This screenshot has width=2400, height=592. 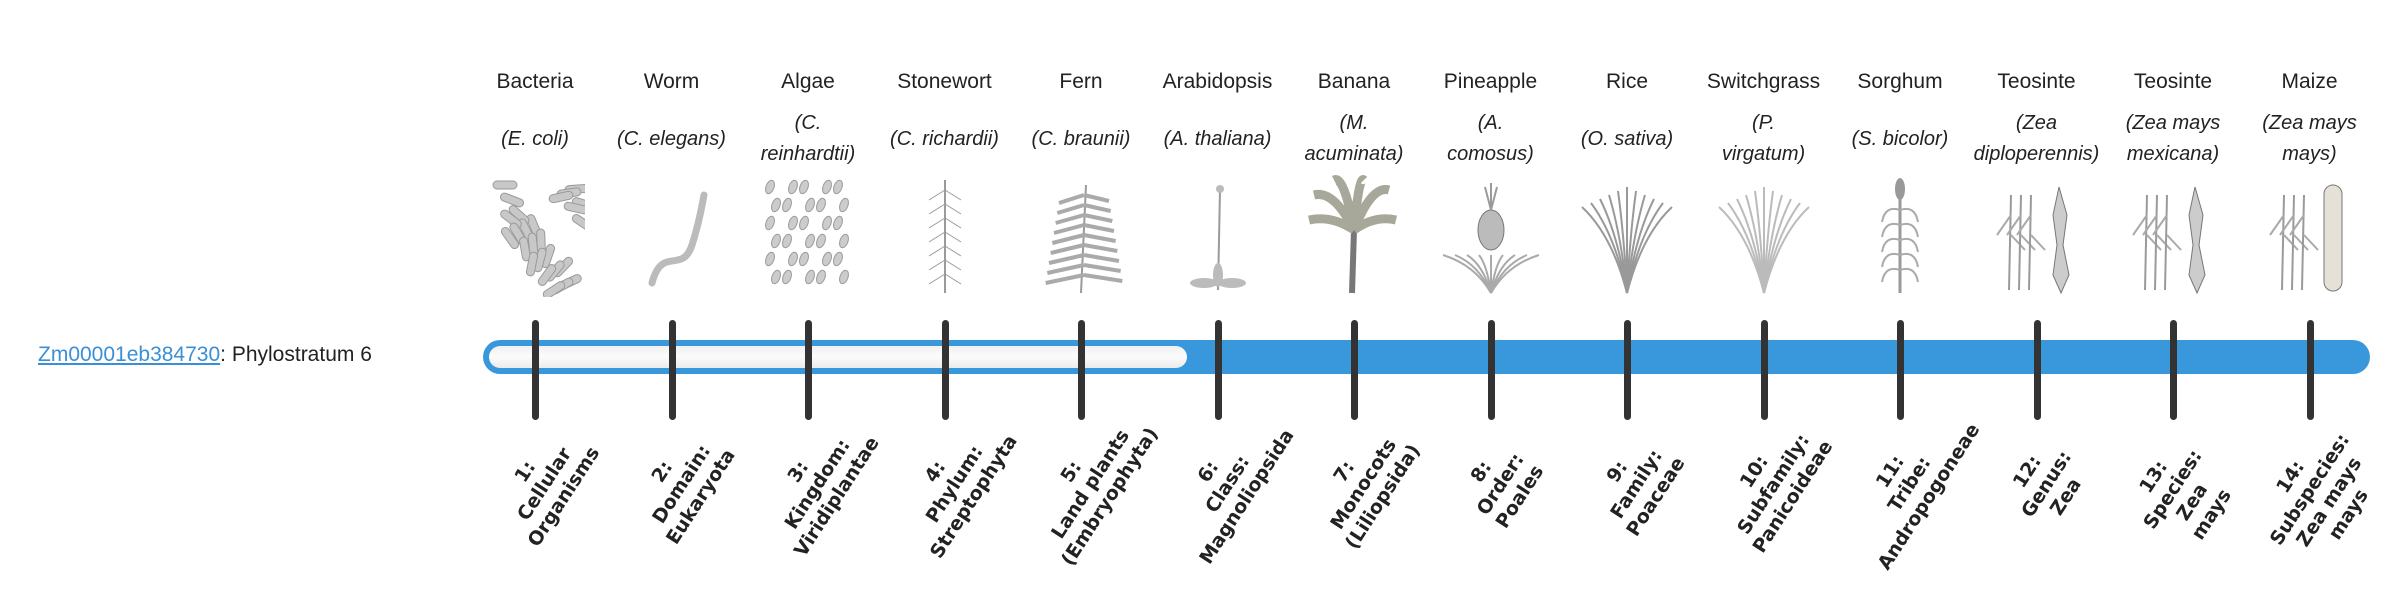 I want to click on pineapple-icon, so click(x=1491, y=236).